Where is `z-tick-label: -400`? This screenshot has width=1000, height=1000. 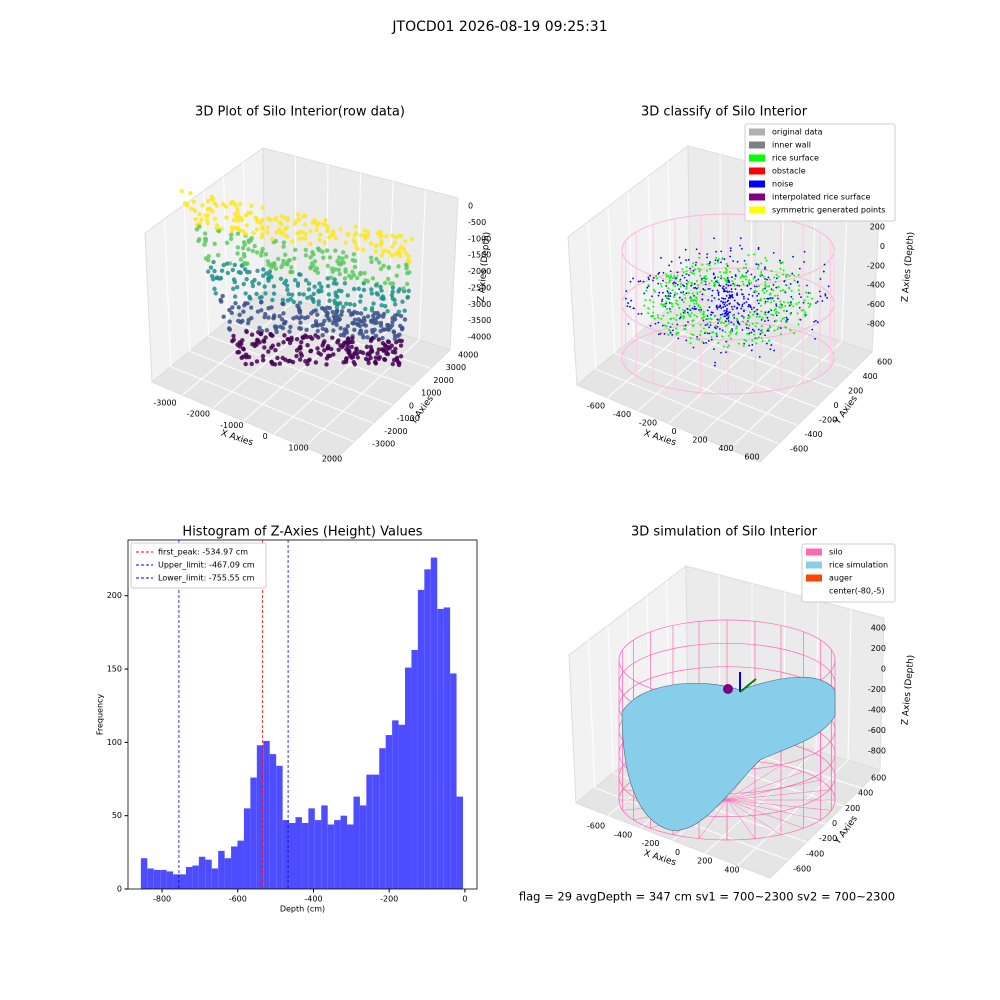 z-tick-label: -400 is located at coordinates (877, 710).